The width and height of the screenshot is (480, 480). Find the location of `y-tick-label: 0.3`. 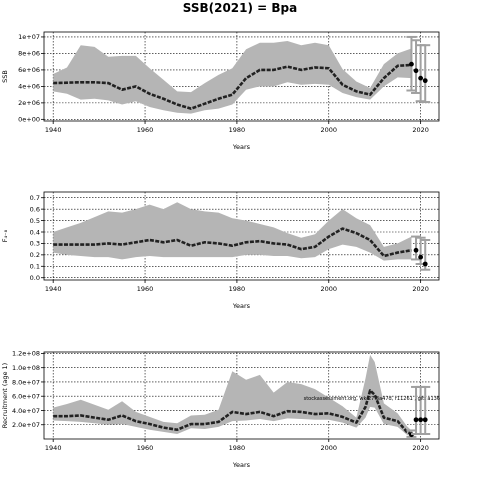

y-tick-label: 0.3 is located at coordinates (35, 244).